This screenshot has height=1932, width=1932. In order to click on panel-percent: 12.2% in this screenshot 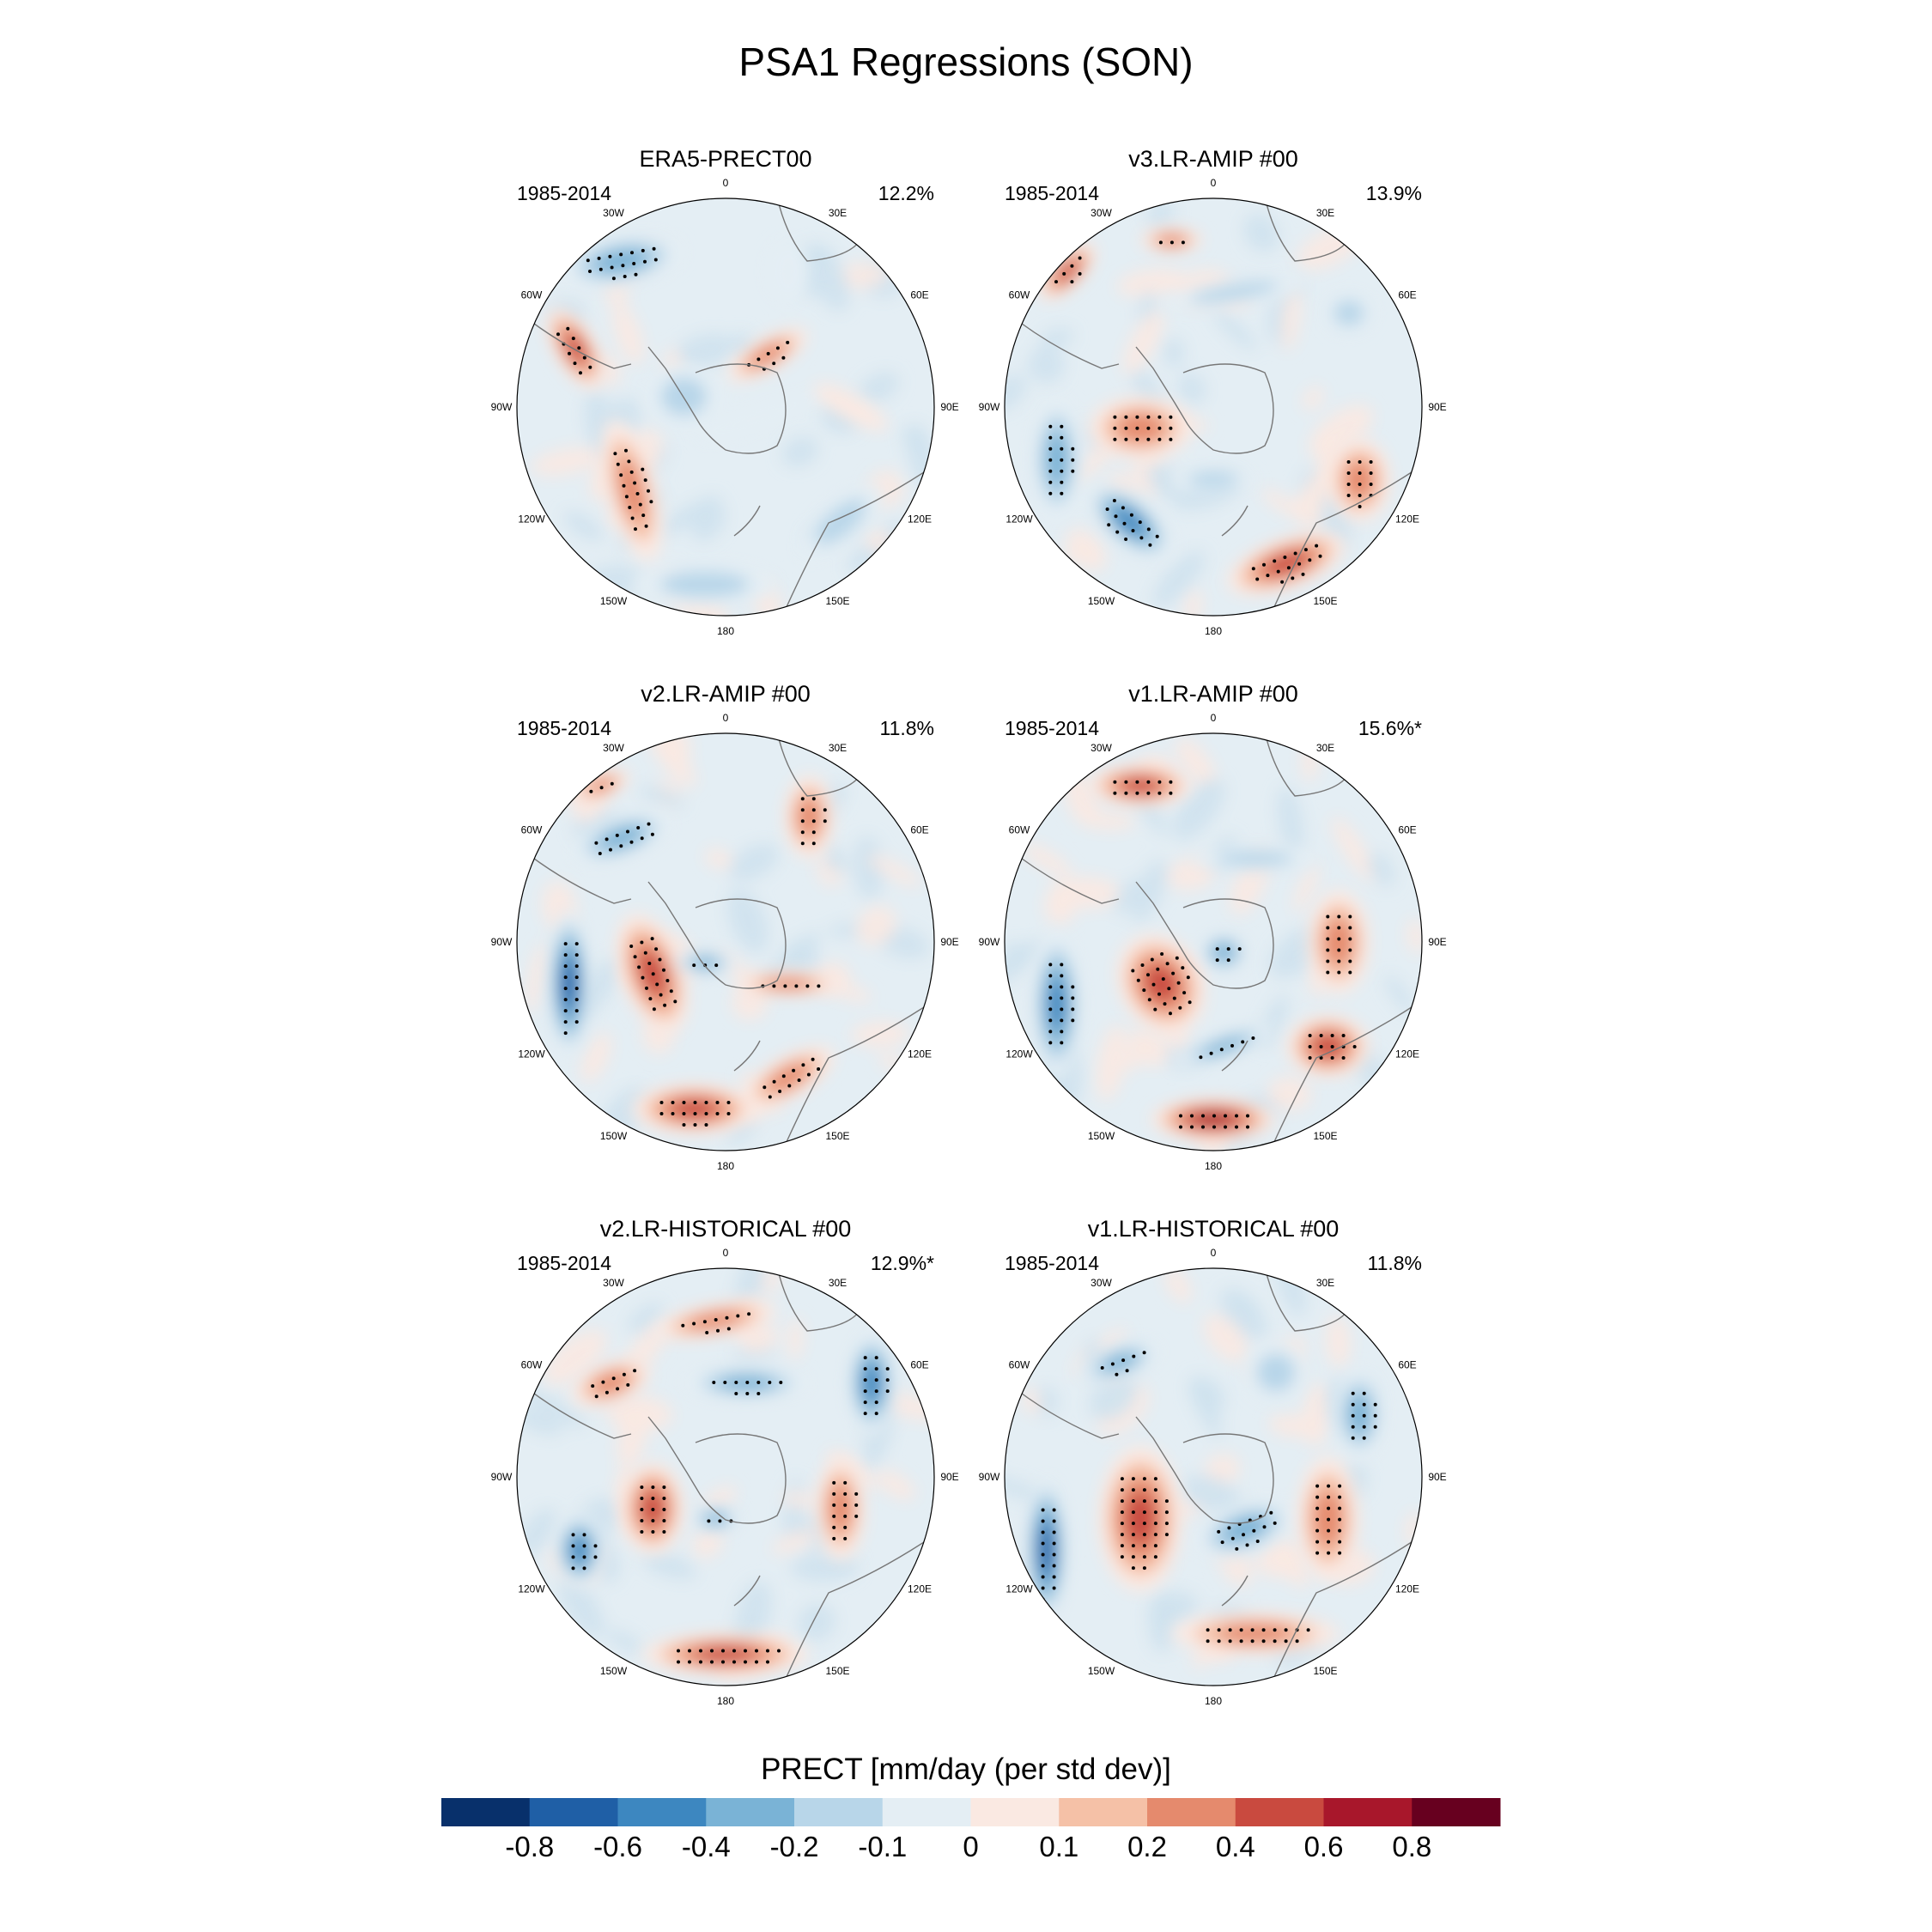, I will do `click(906, 193)`.